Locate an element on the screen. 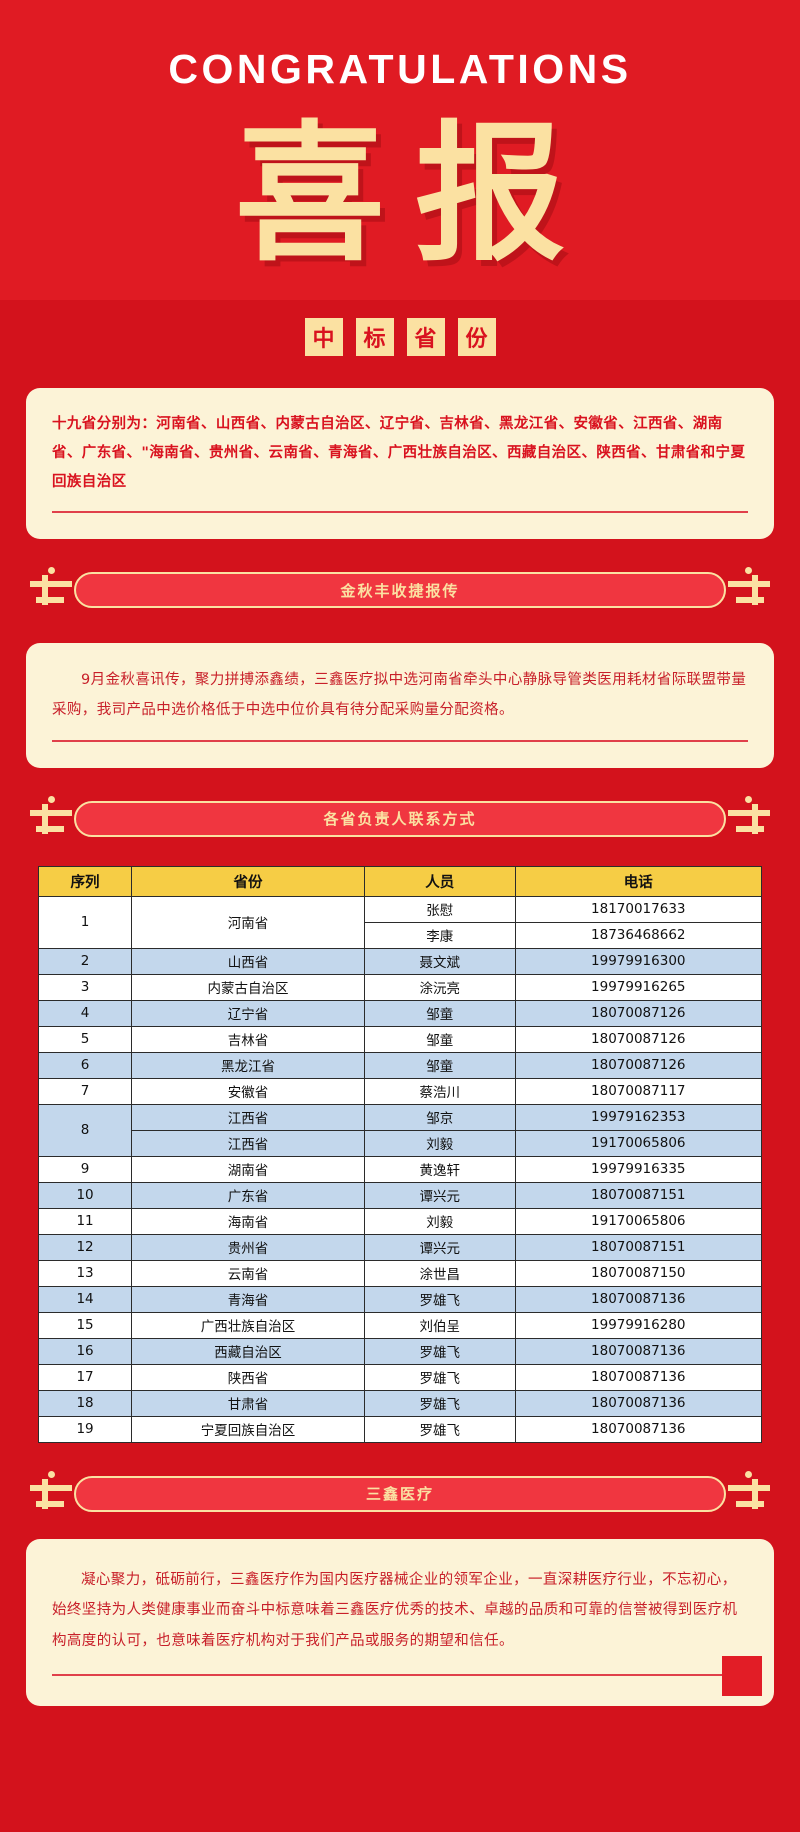 This screenshot has height=1832, width=800. cell-person: 李康 is located at coordinates (439, 935).